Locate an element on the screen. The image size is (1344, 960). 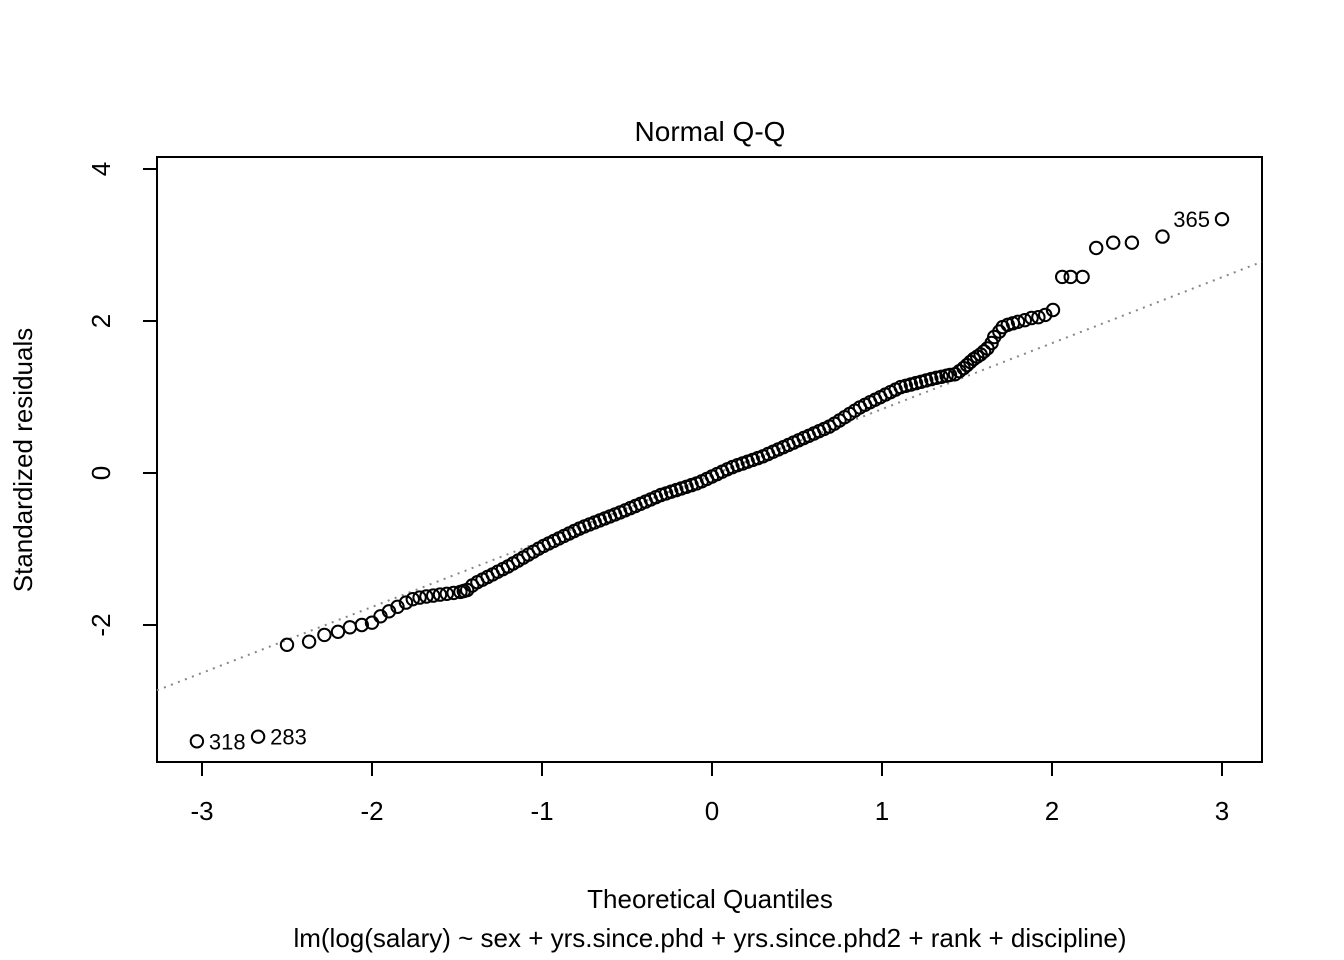
y-axis-title: Standardized residuals is located at coordinates (23, 460).